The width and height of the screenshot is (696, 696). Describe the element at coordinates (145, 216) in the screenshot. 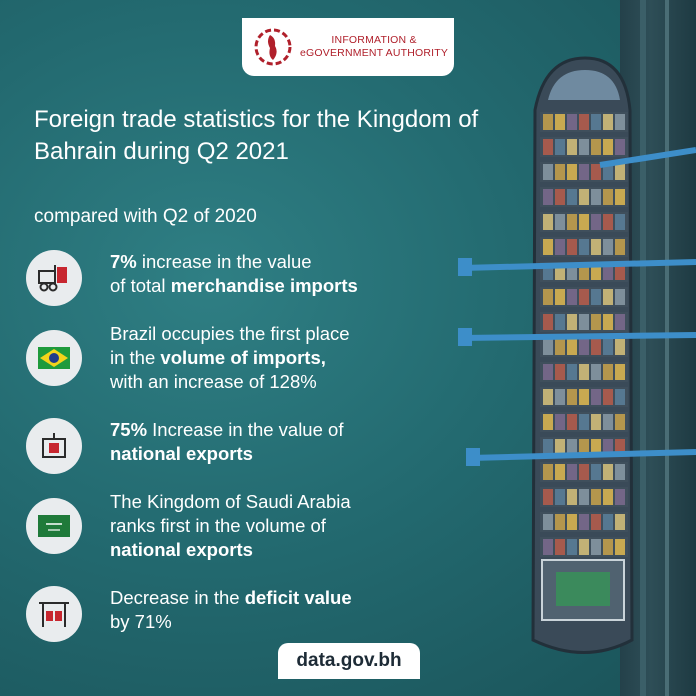

I see `page-subtitle: compared with Q2 of 2020` at that location.